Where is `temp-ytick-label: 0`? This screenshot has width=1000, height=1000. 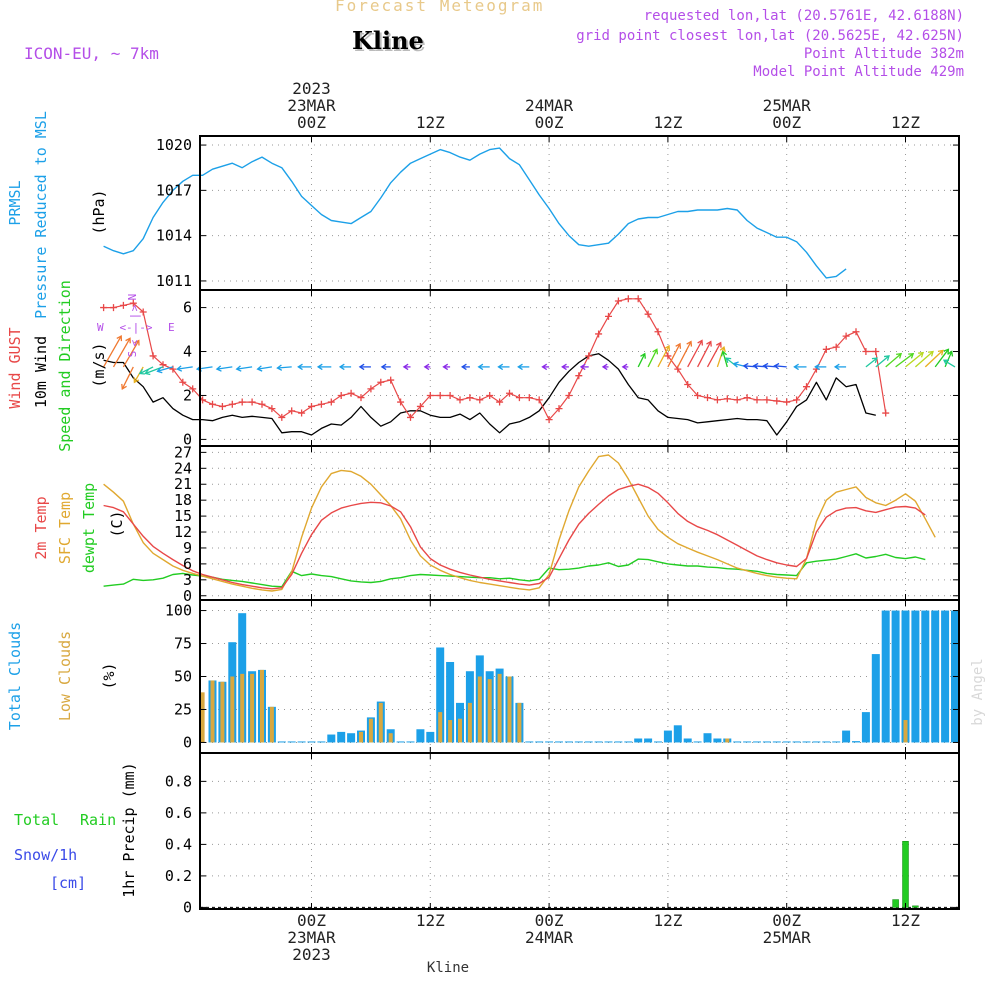
temp-ytick-label: 0 is located at coordinates (187, 596).